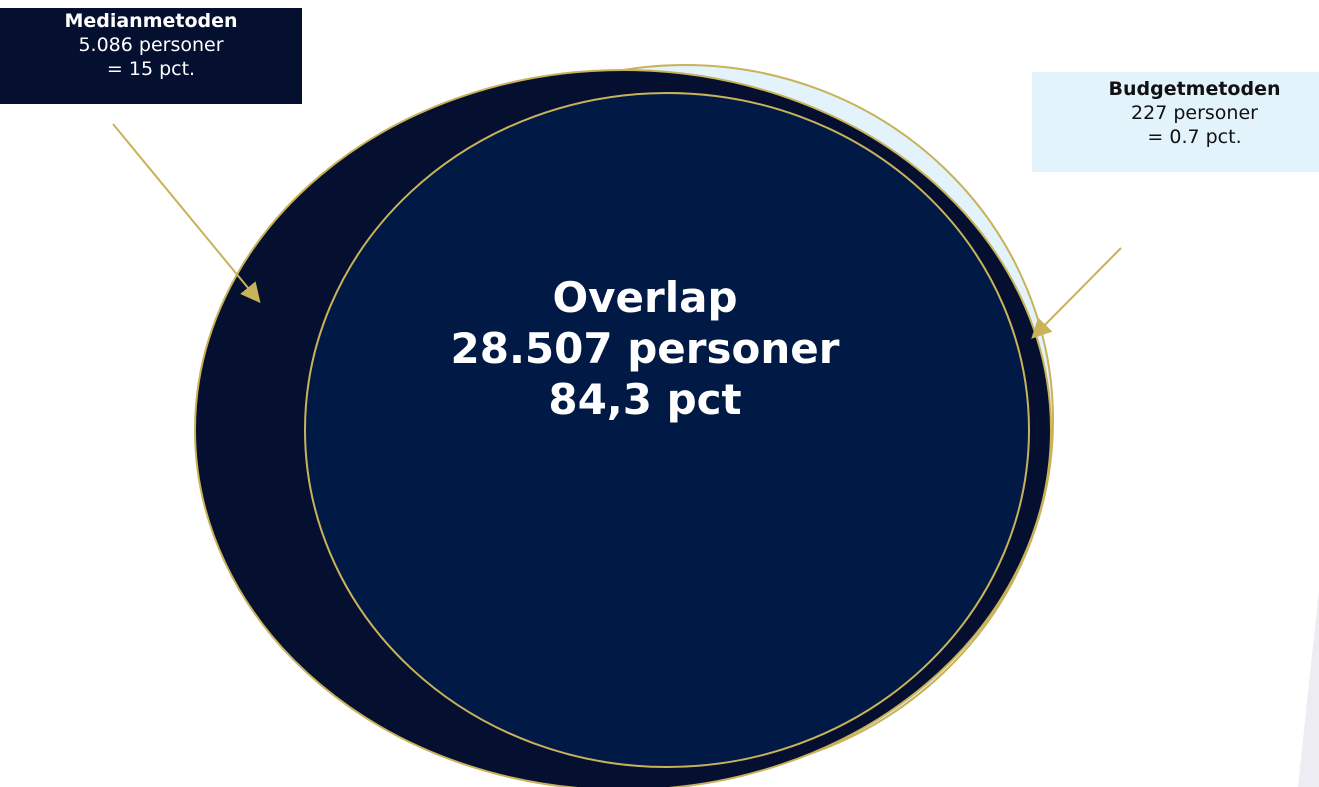 This screenshot has width=1319, height=787. Describe the element at coordinates (151, 44) in the screenshot. I see `median-count: 5.086 personer` at that location.